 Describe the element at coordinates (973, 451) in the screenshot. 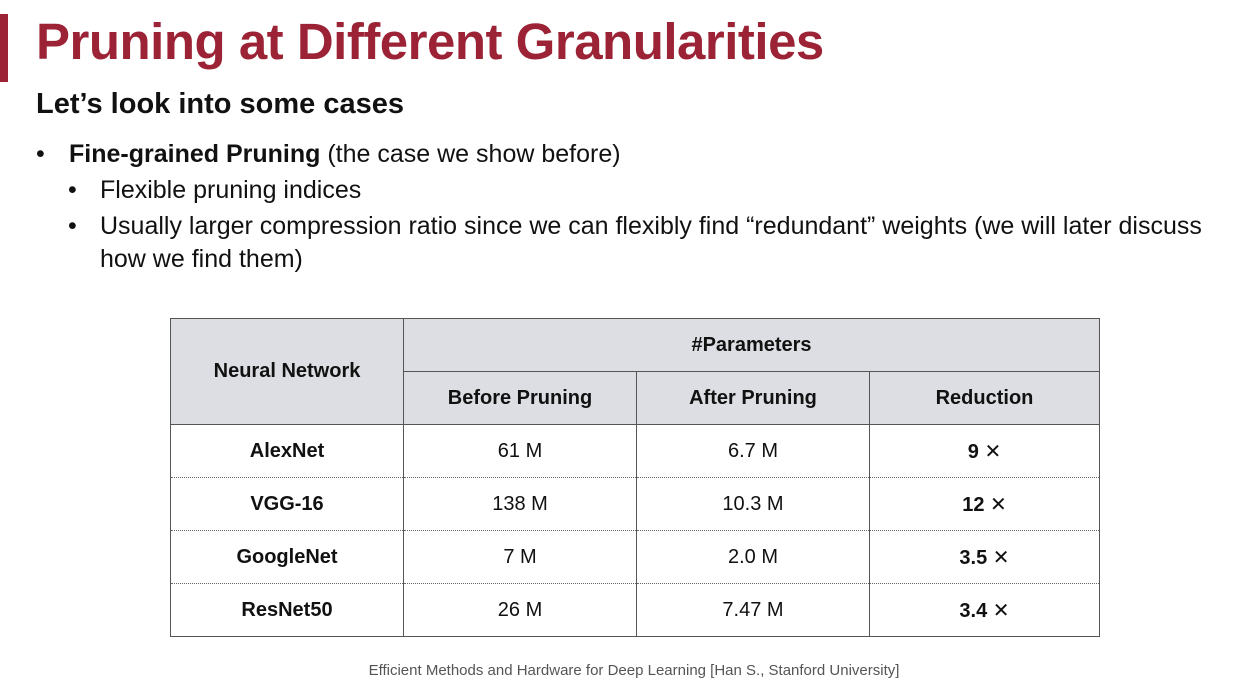

I see `reduction-value: 9` at that location.